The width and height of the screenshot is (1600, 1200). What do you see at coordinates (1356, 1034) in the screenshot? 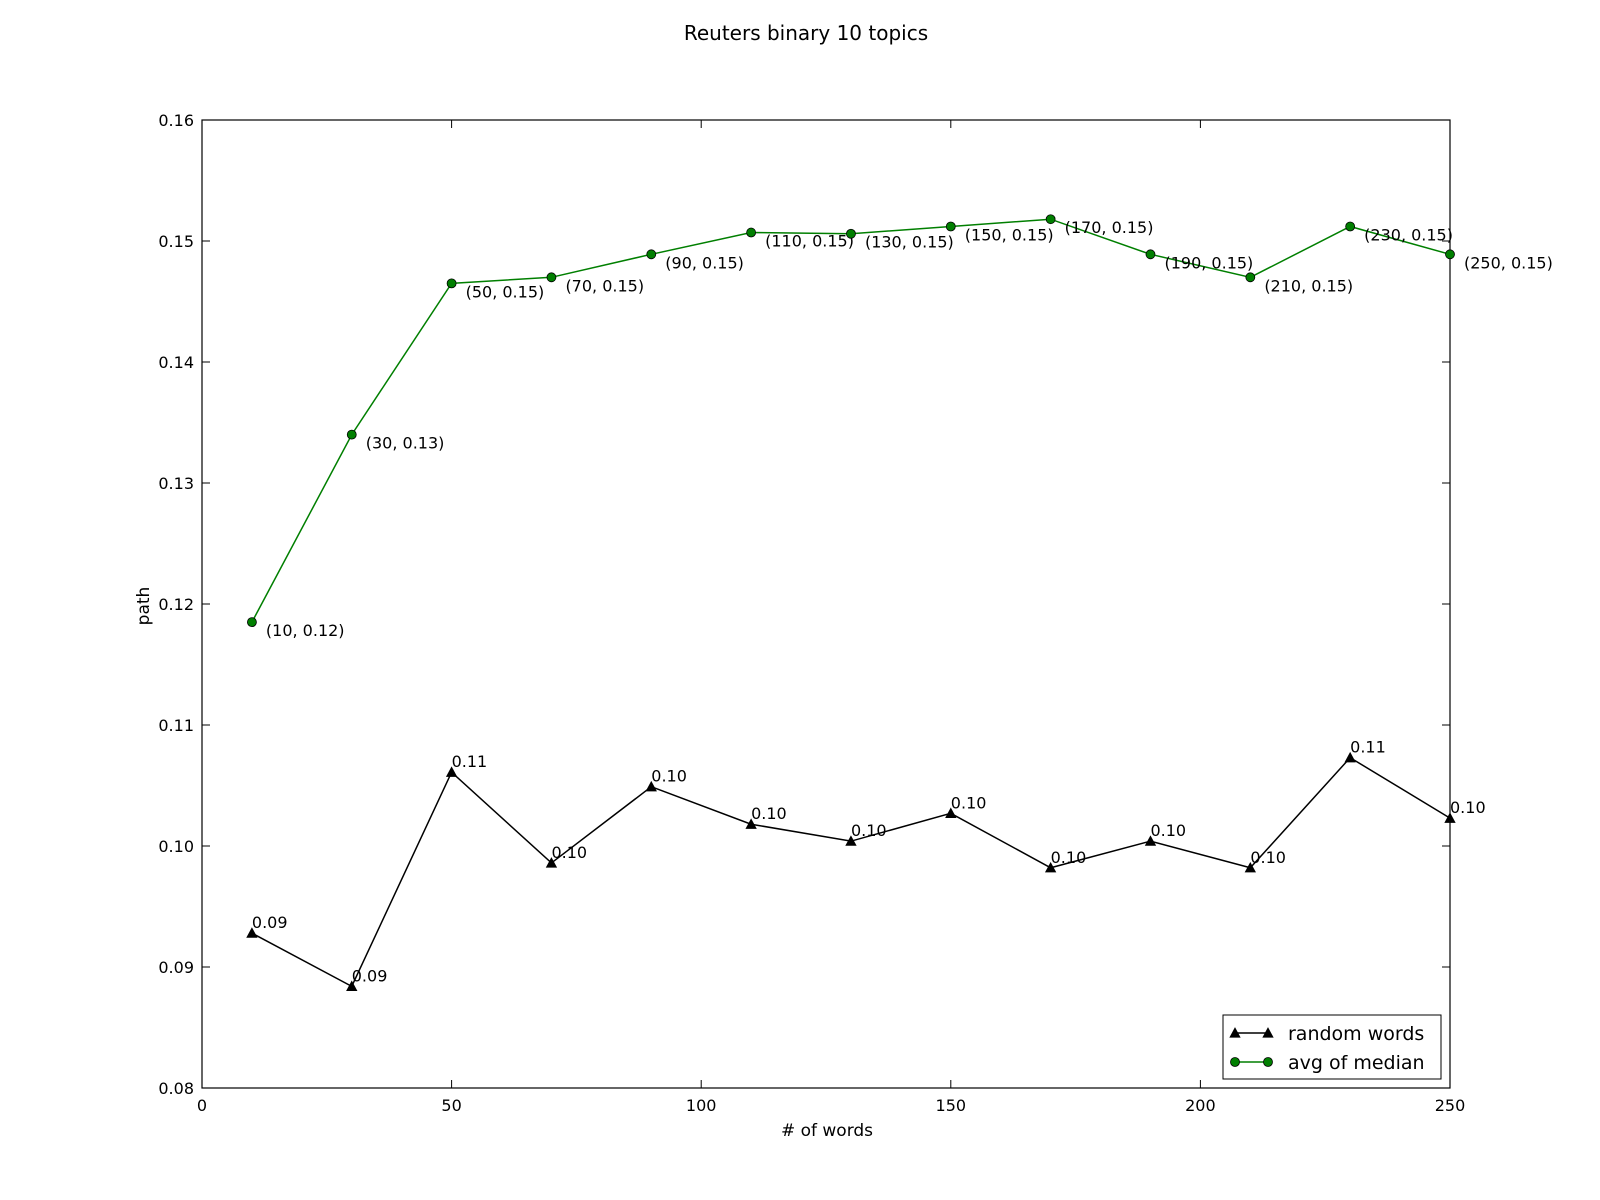
I see `legend-label: random words` at bounding box center [1356, 1034].